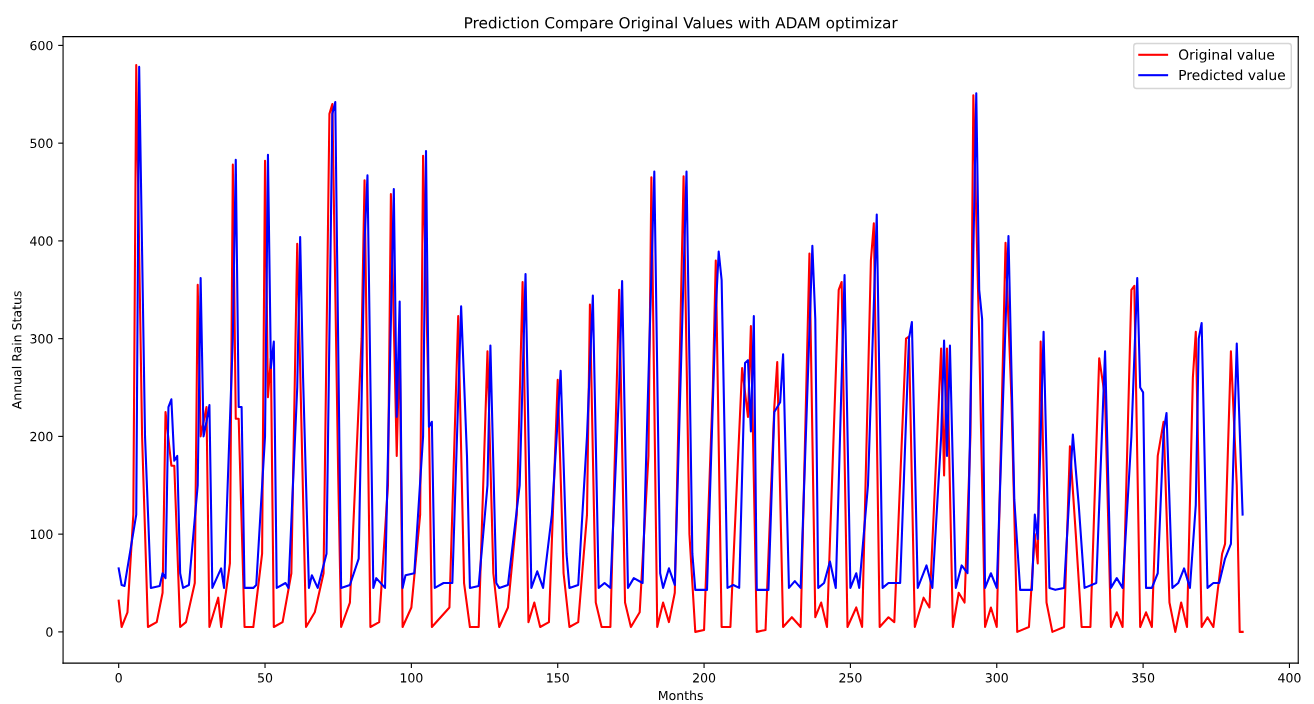 The image size is (1314, 704). I want to click on y-axis-title: Annual Rain Status, so click(16, 350).